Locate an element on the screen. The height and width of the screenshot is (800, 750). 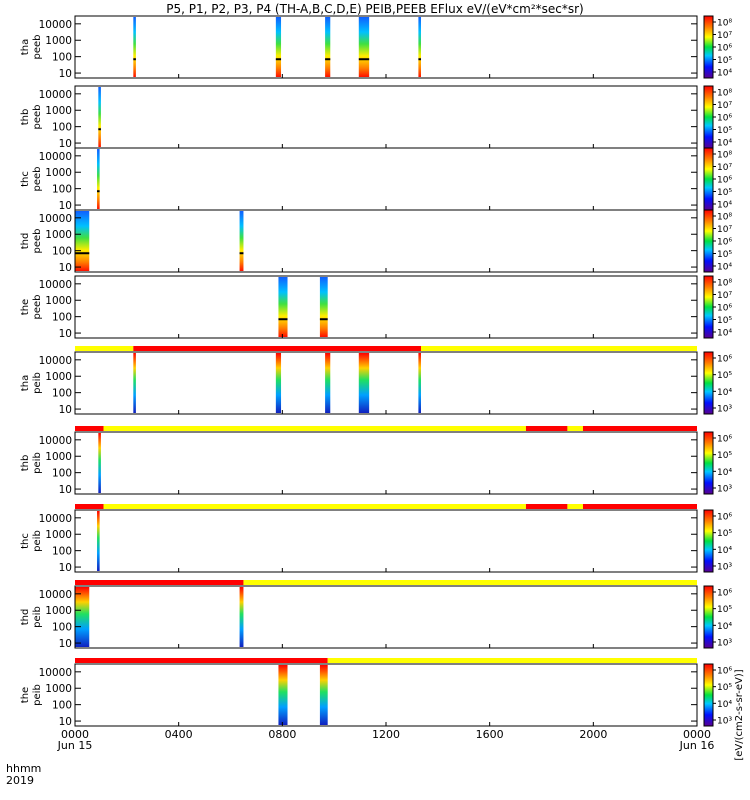
colorbar-label: [eV/(cm2-s-sr-eV)] is located at coordinates (739, 714).